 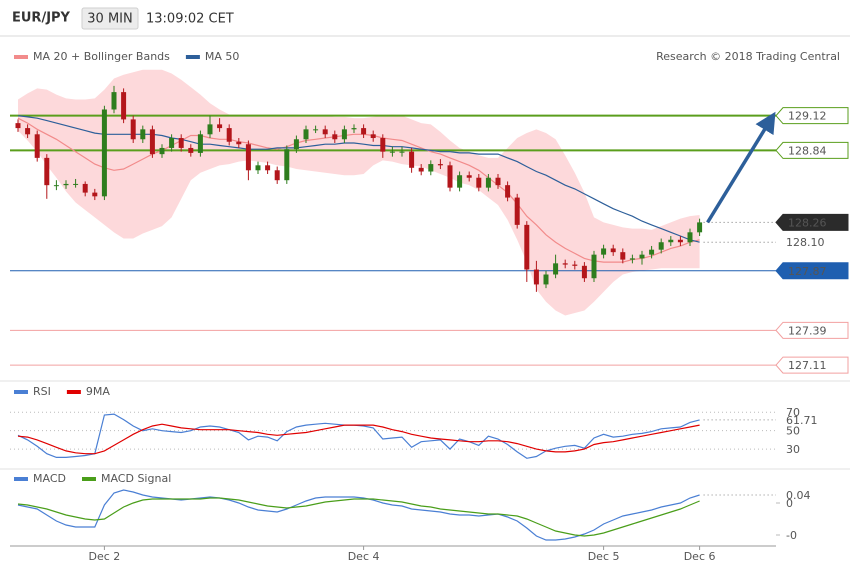 I want to click on level-label: 127.11, so click(x=807, y=365).